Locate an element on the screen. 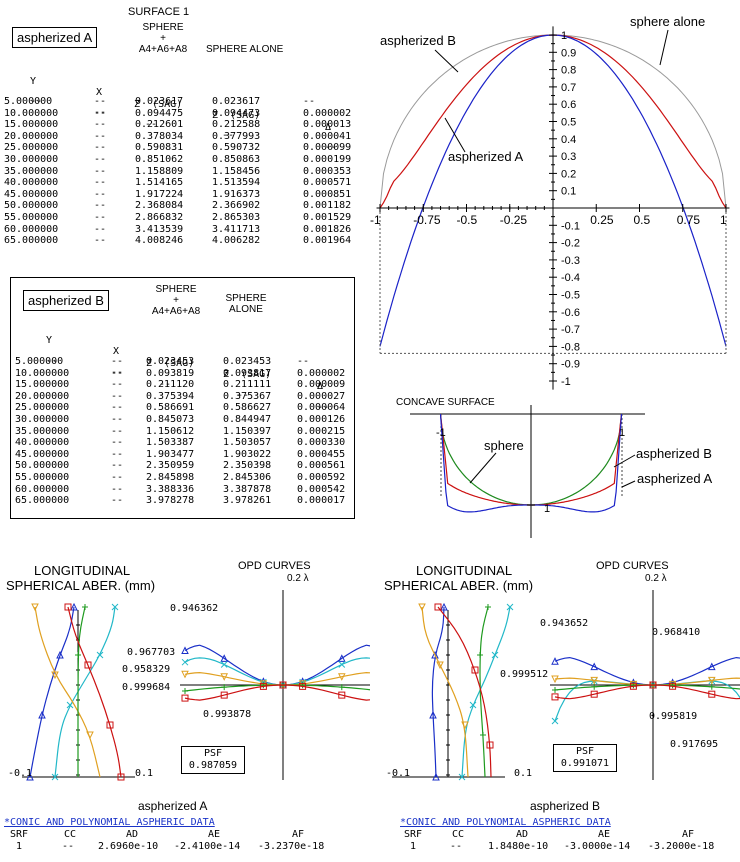 The width and height of the screenshot is (740, 862). pointer-a is located at coordinates (455, 135).